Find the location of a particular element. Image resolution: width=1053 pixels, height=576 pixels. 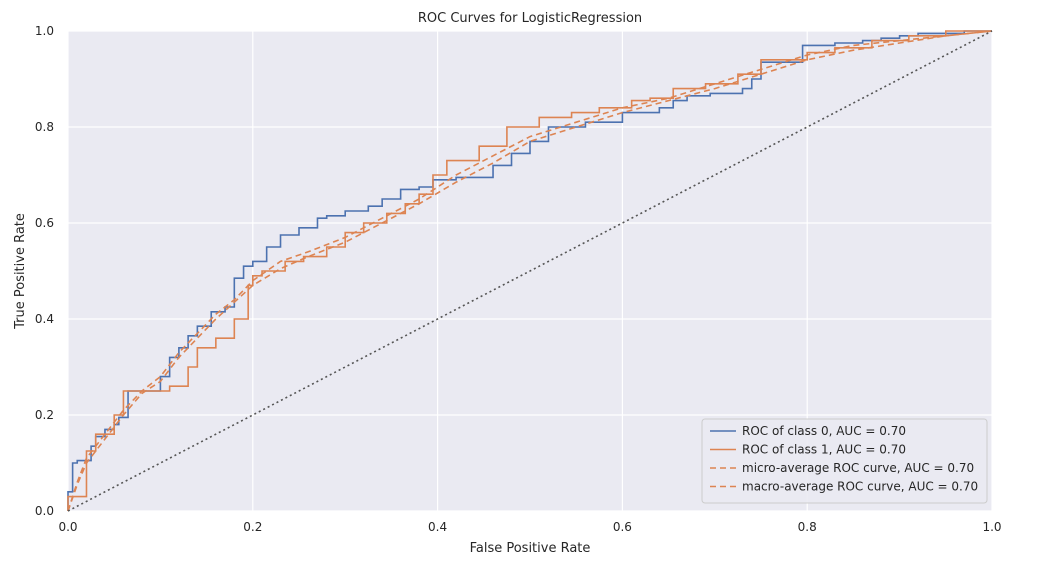

x-tick-label: 0.2 is located at coordinates (252, 527).